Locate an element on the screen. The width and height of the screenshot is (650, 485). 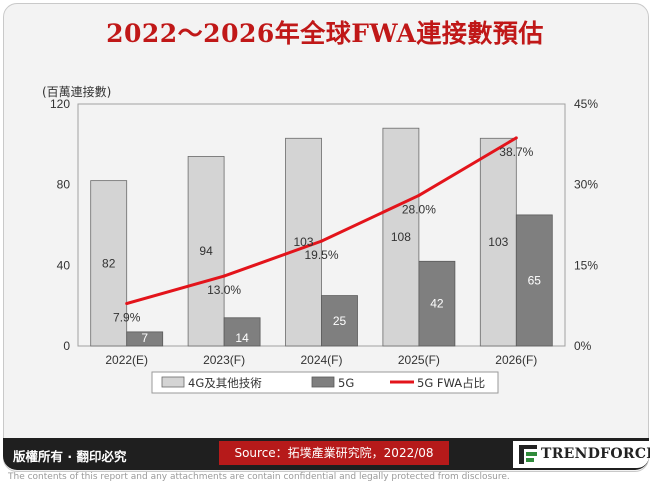
legend-swatch-4g-other is located at coordinates (173, 382).